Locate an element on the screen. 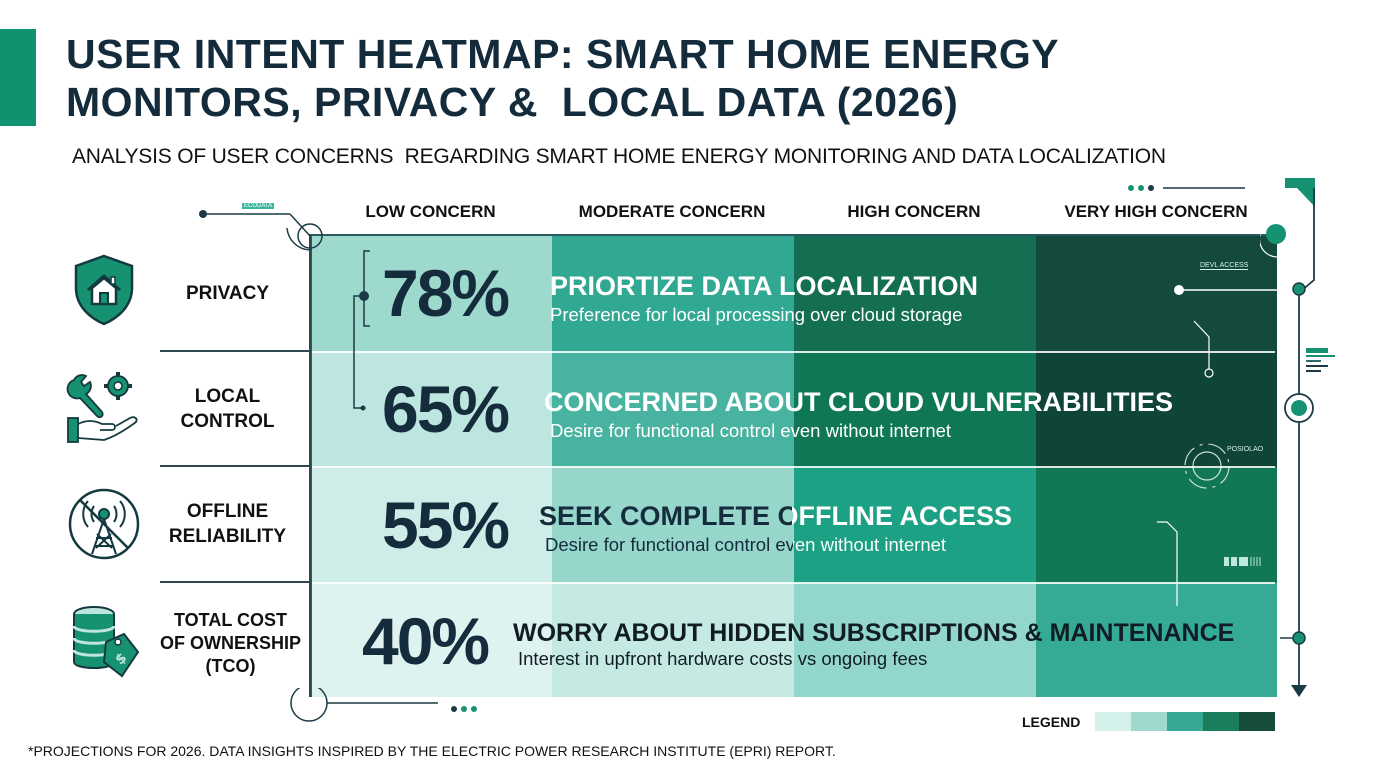 The height and width of the screenshot is (768, 1376). cell-privacy-very-high is located at coordinates (1156, 294).